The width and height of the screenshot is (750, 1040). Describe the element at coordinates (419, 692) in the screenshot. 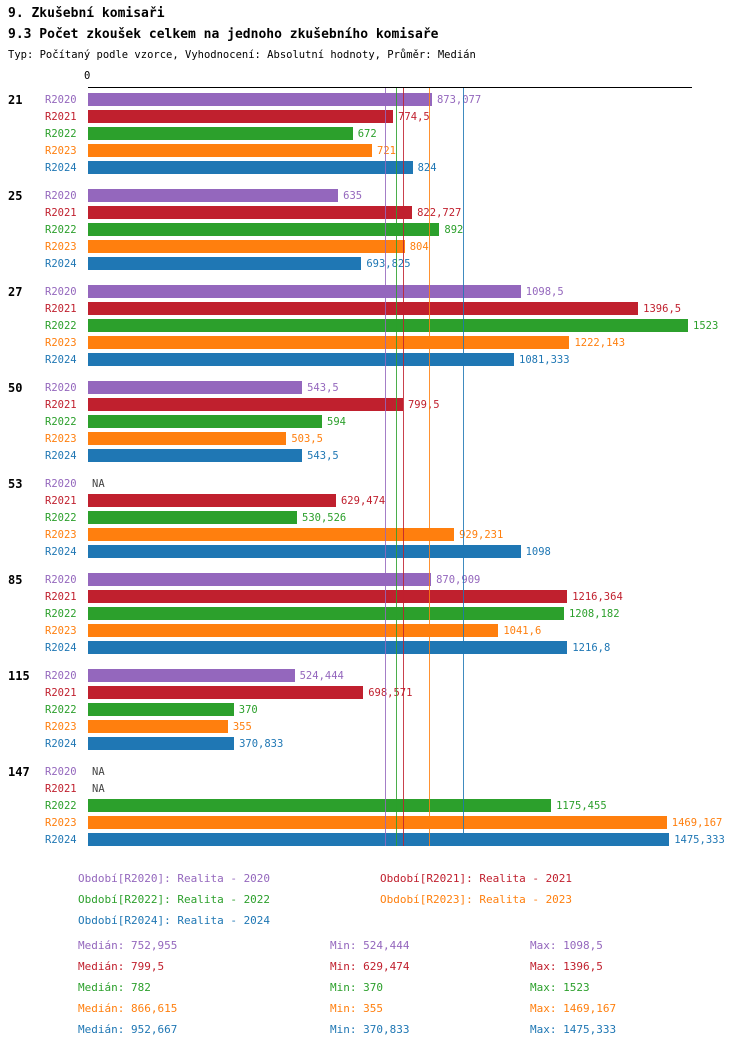

I see `bar-area: 698,571` at that location.